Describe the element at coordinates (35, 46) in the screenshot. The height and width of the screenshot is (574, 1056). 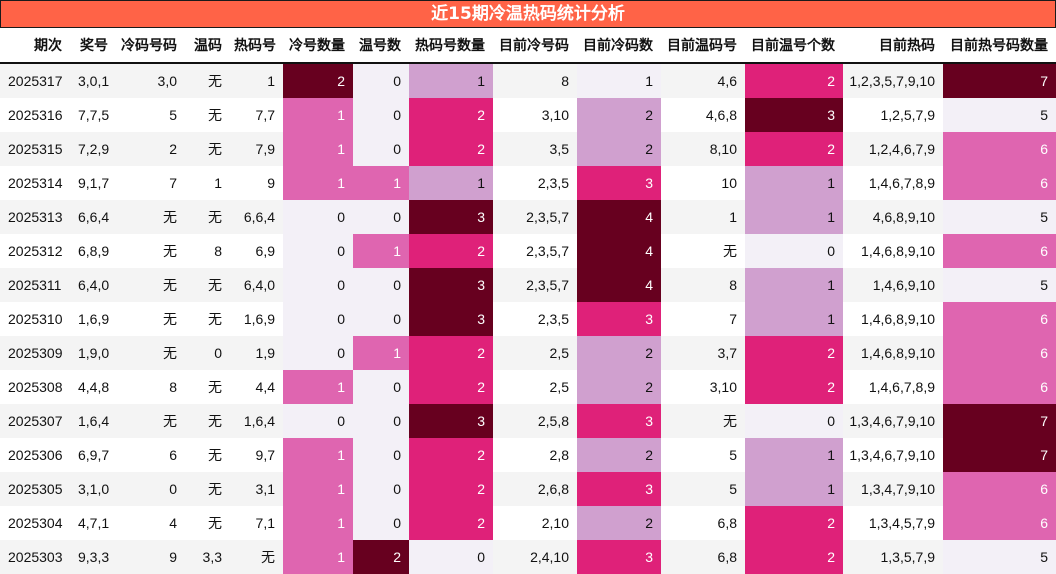
I see `header-col-period: 期次` at that location.